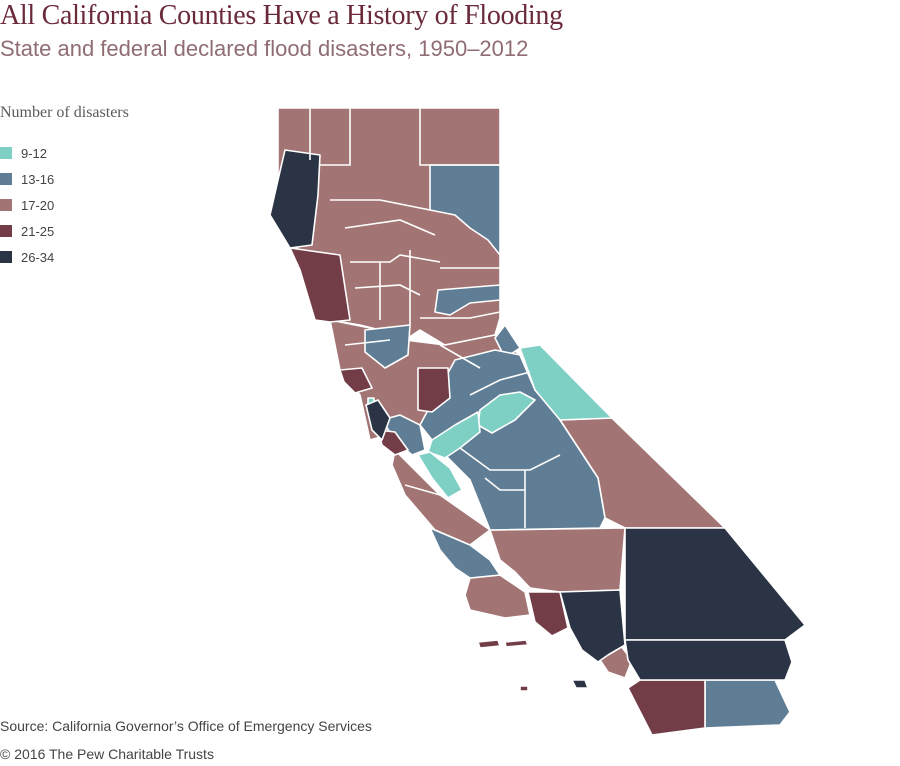  Describe the element at coordinates (64, 231) in the screenshot. I see `legend-item-21-25: 21-25` at that location.